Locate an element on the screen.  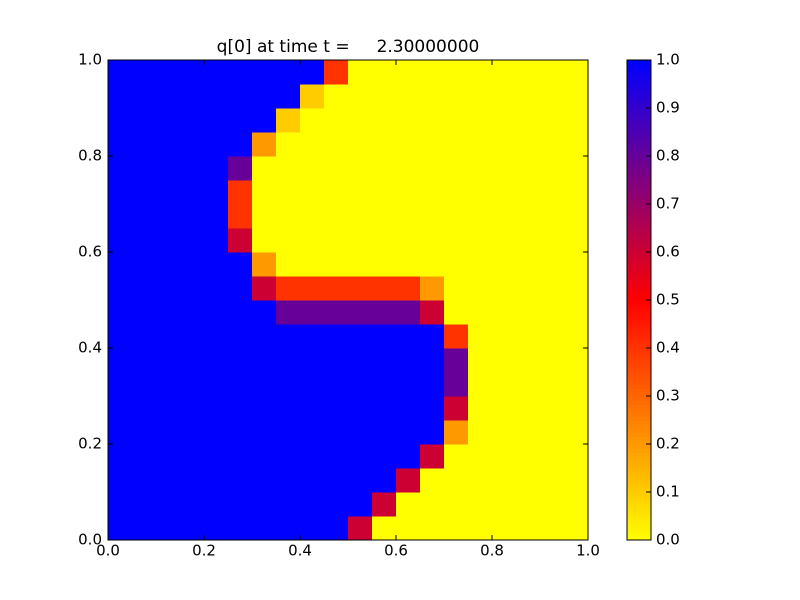
colorbar-tick-label: 0.4 is located at coordinates (668, 348).